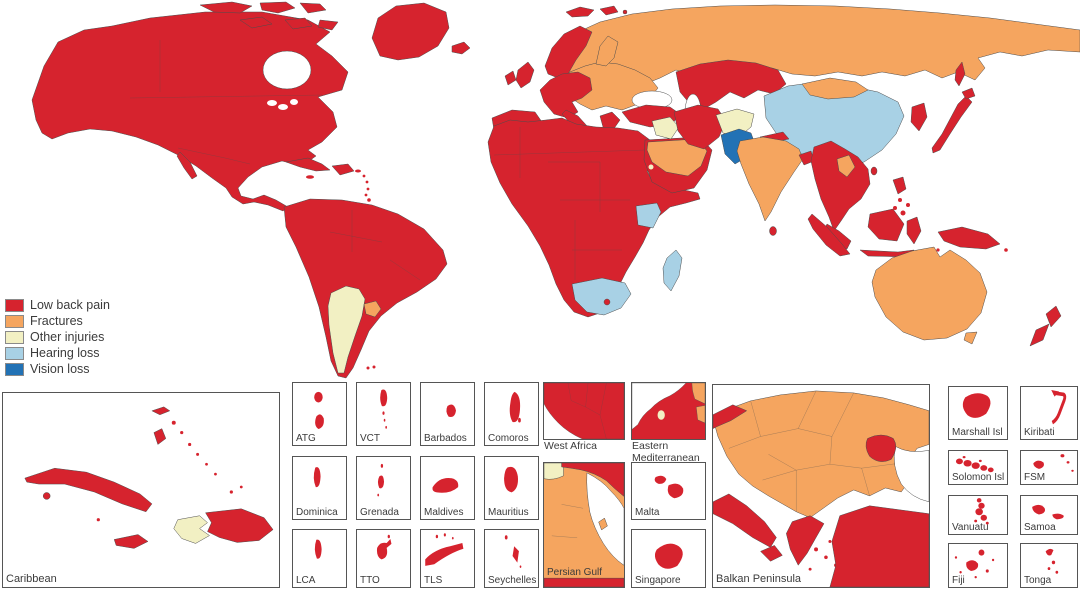 This screenshot has width=1080, height=590. What do you see at coordinates (287, 70) in the screenshot?
I see `hudson-bay` at bounding box center [287, 70].